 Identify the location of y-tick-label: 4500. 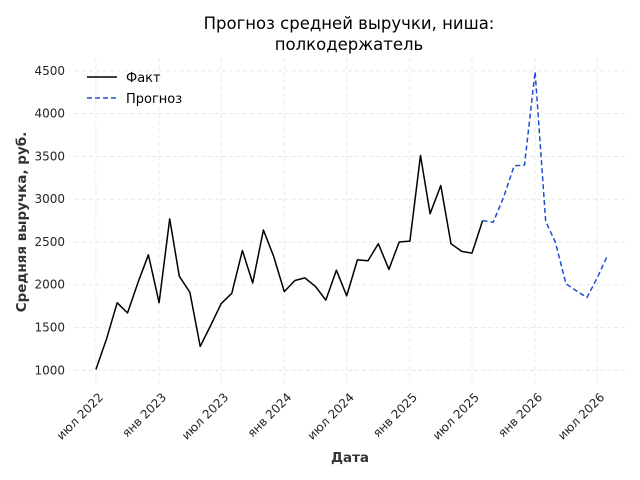
(49, 71).